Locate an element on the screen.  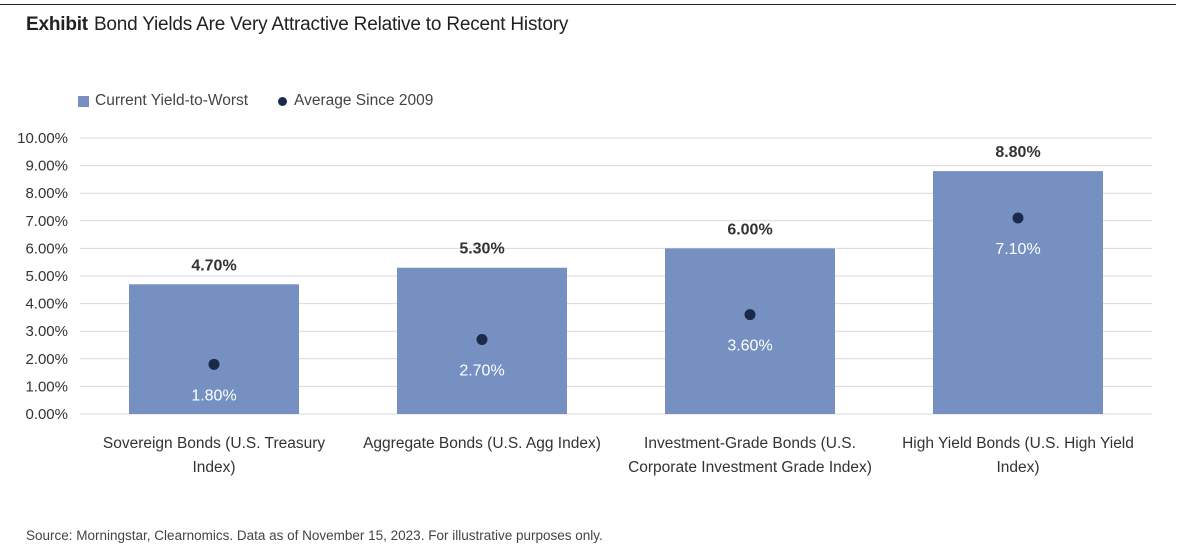
legend-current-label: Current Yield-to-Worst is located at coordinates (172, 100).